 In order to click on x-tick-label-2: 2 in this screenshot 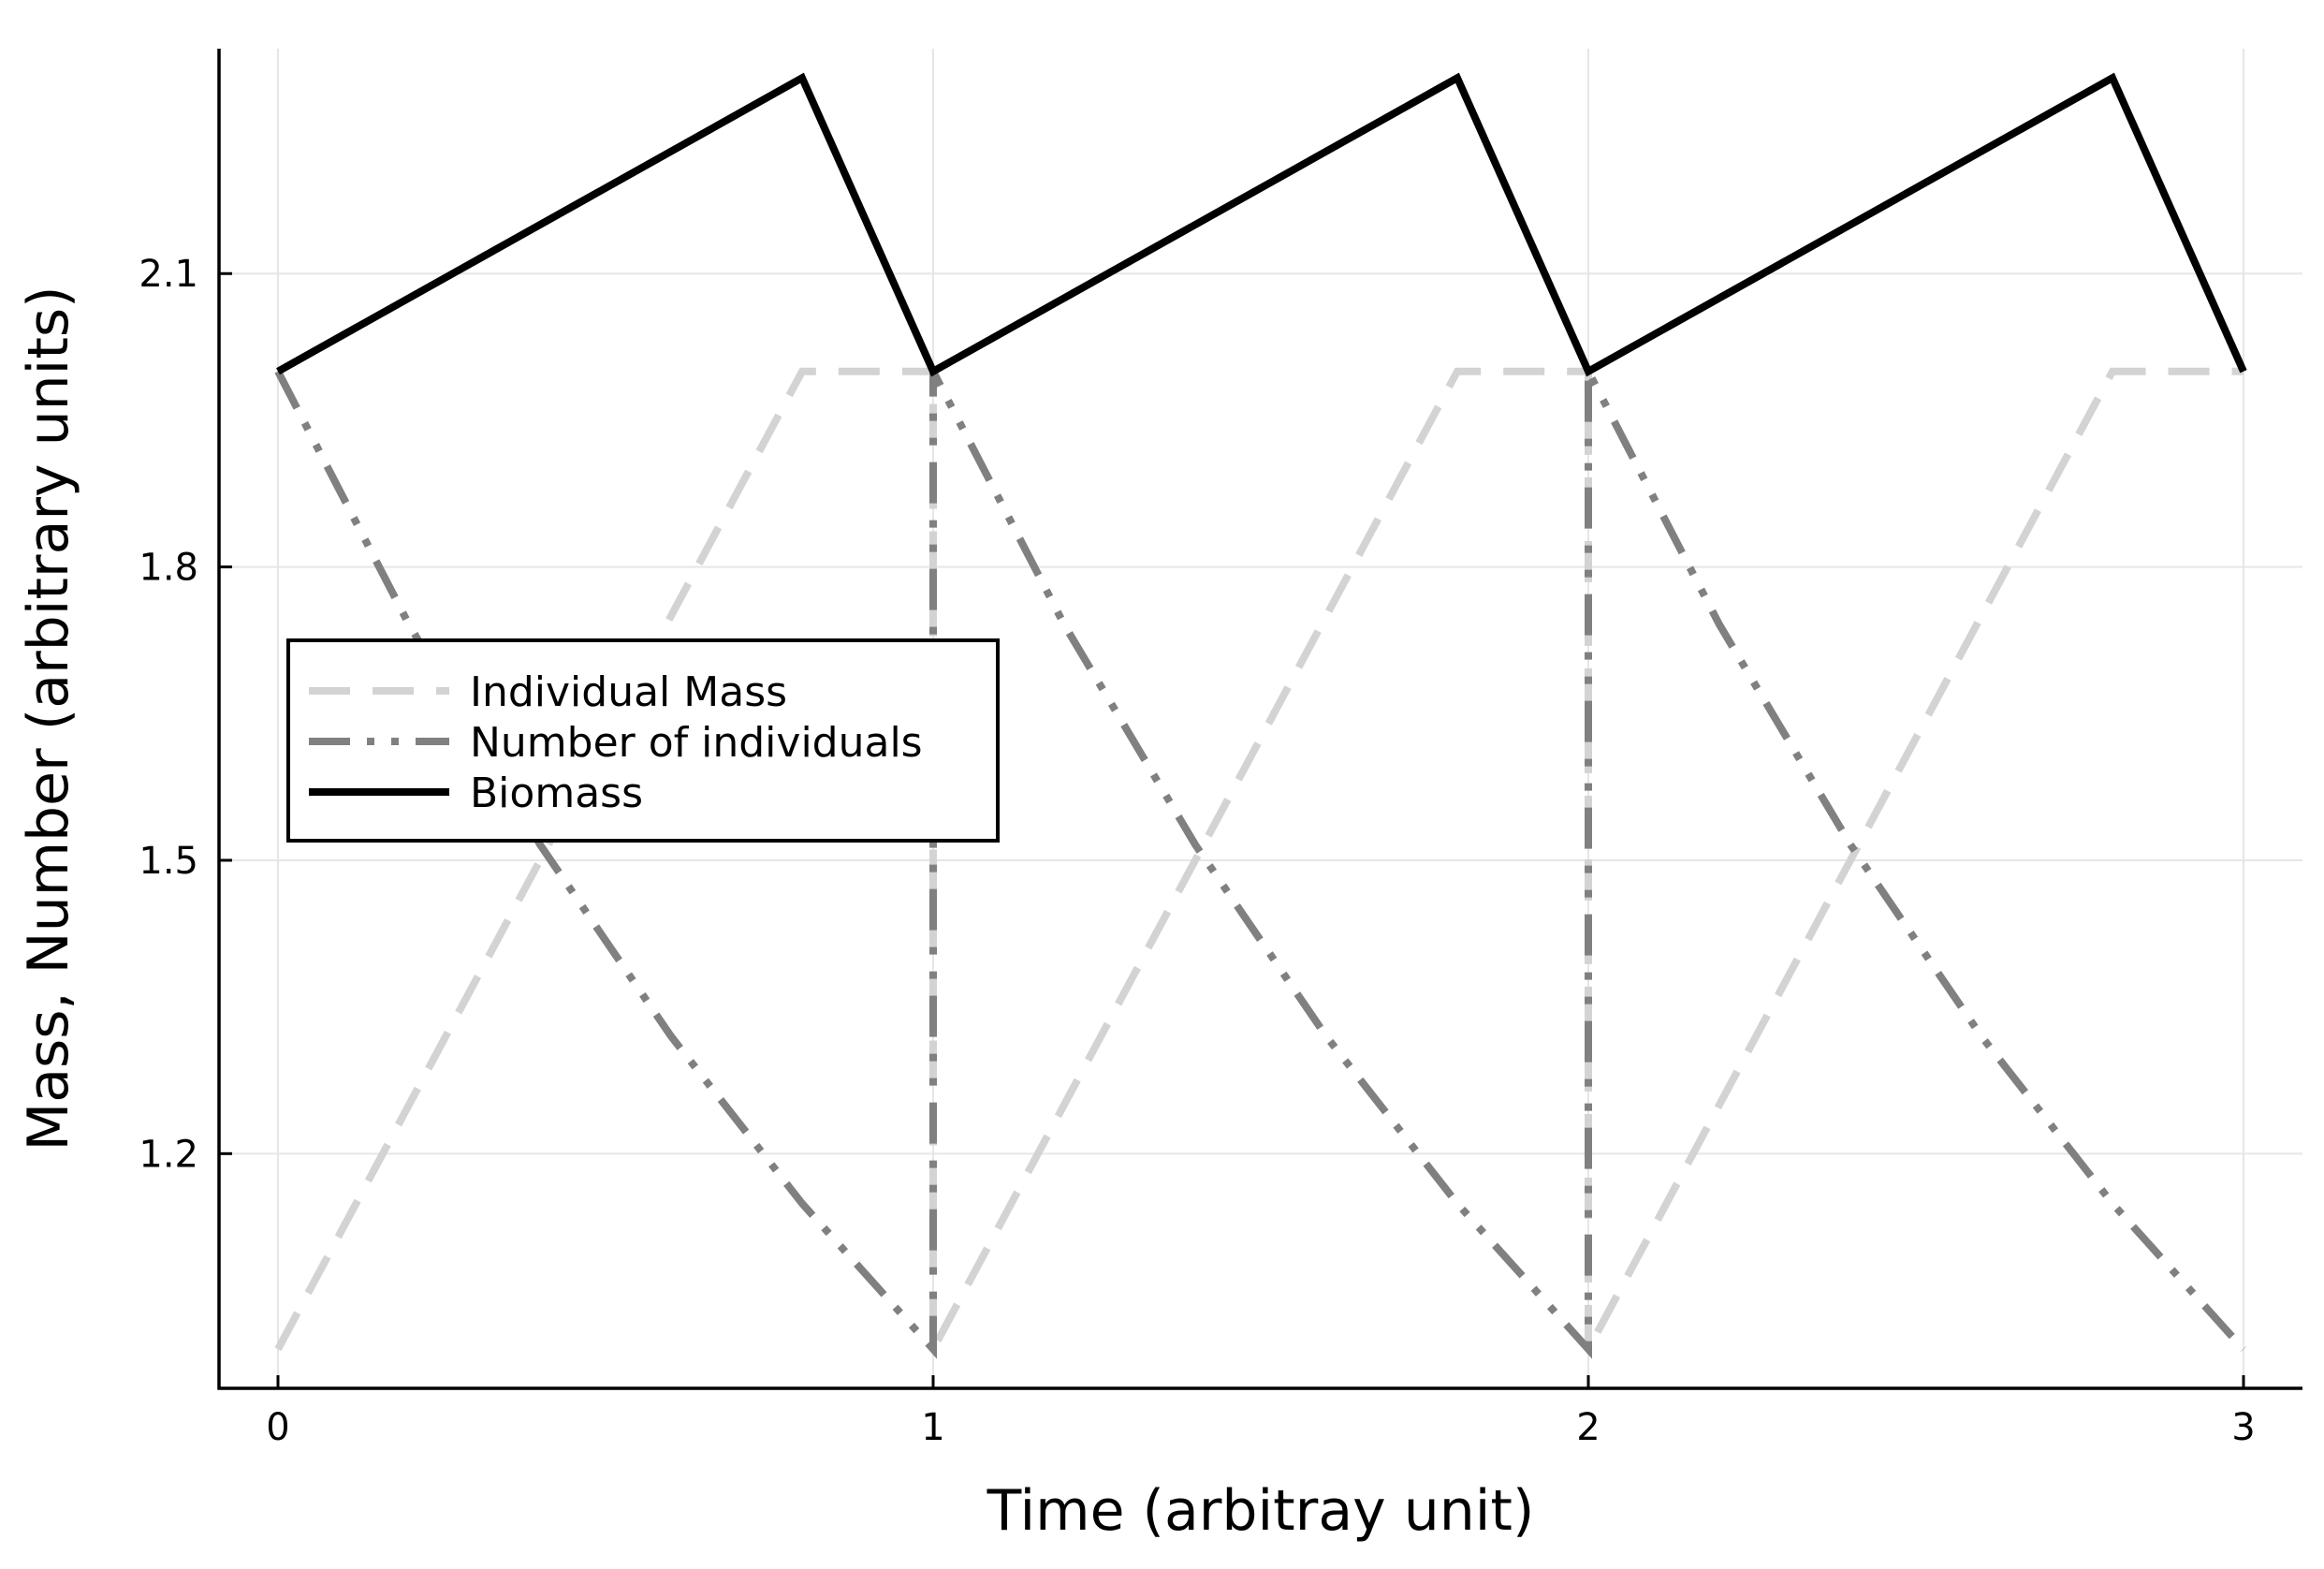, I will do `click(1588, 1427)`.